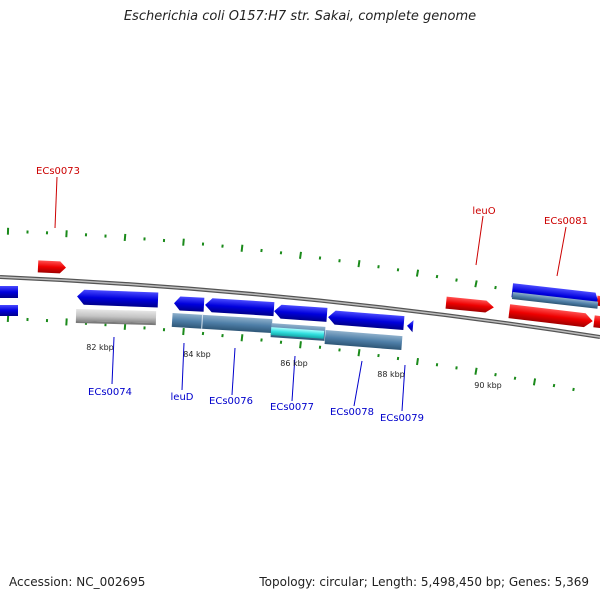 The height and width of the screenshot is (600, 600). I want to click on forward-cds-leuo, so click(470, 305).